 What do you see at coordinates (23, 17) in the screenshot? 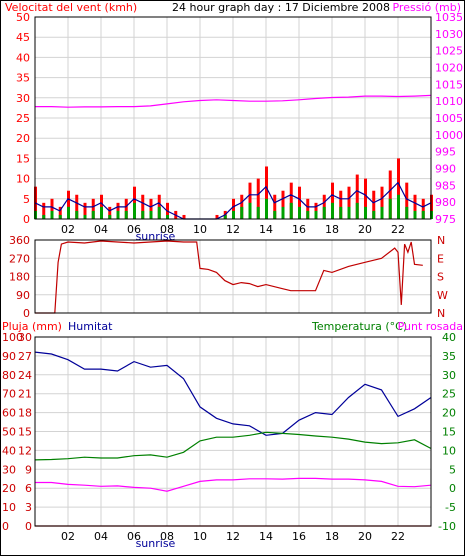
I see `wind-tick-label: 50` at bounding box center [23, 17].